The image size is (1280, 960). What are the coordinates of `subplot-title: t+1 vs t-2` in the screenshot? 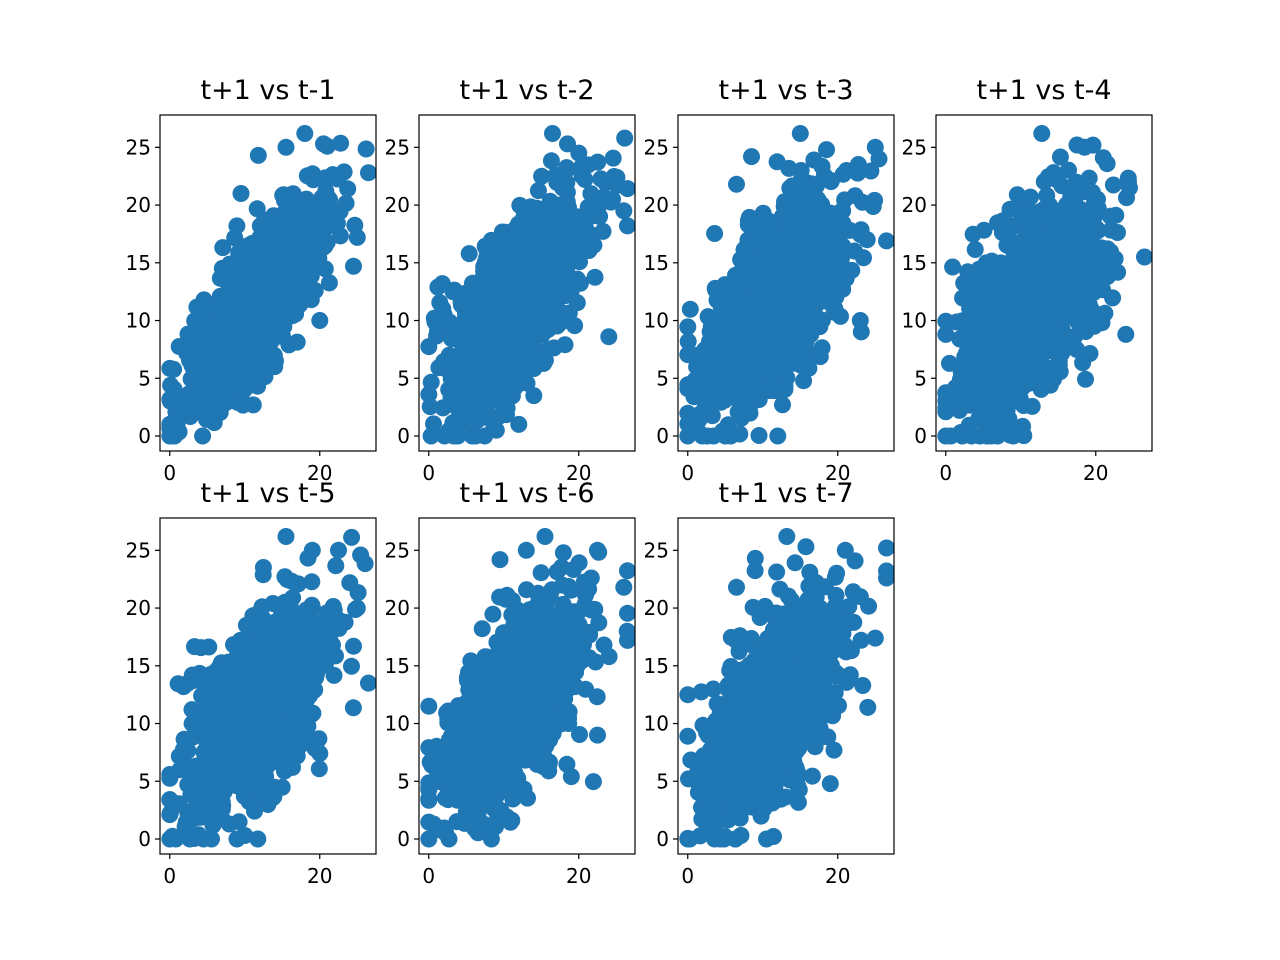 It's located at (526, 90).